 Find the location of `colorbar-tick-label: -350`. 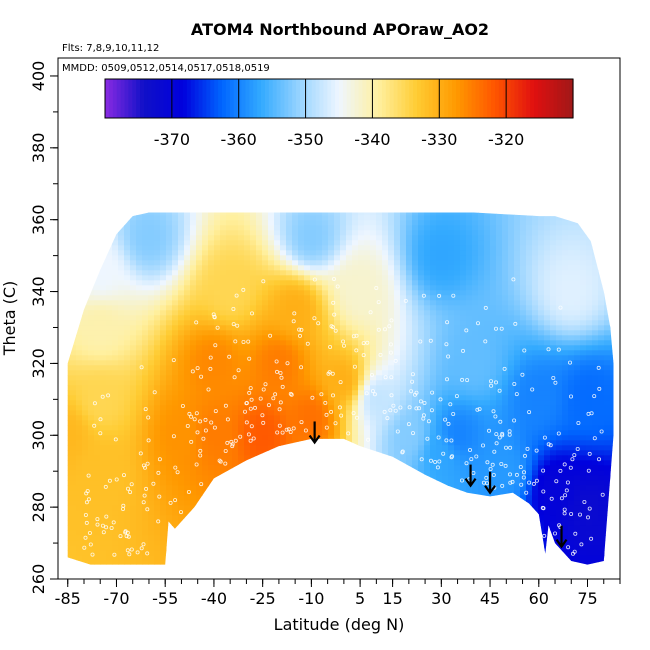

colorbar-tick-label: -350 is located at coordinates (305, 139).